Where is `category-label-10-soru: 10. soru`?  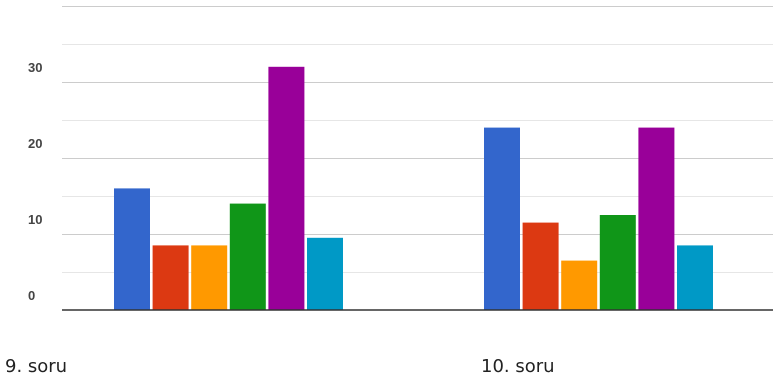 category-label-10-soru: 10. soru is located at coordinates (518, 366).